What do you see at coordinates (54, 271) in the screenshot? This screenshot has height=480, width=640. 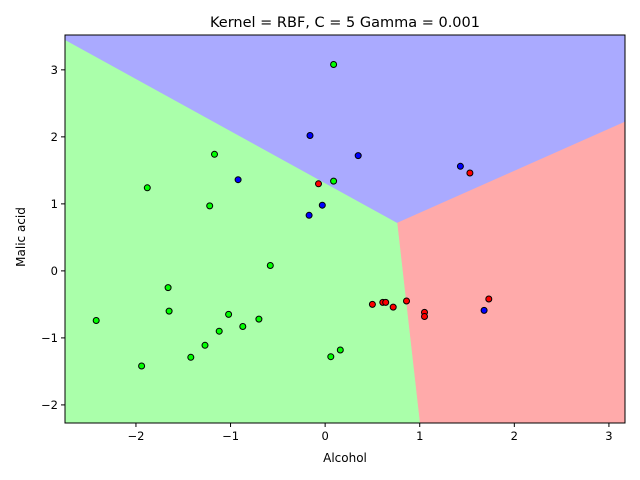 I see `y-tick-label: 0` at bounding box center [54, 271].